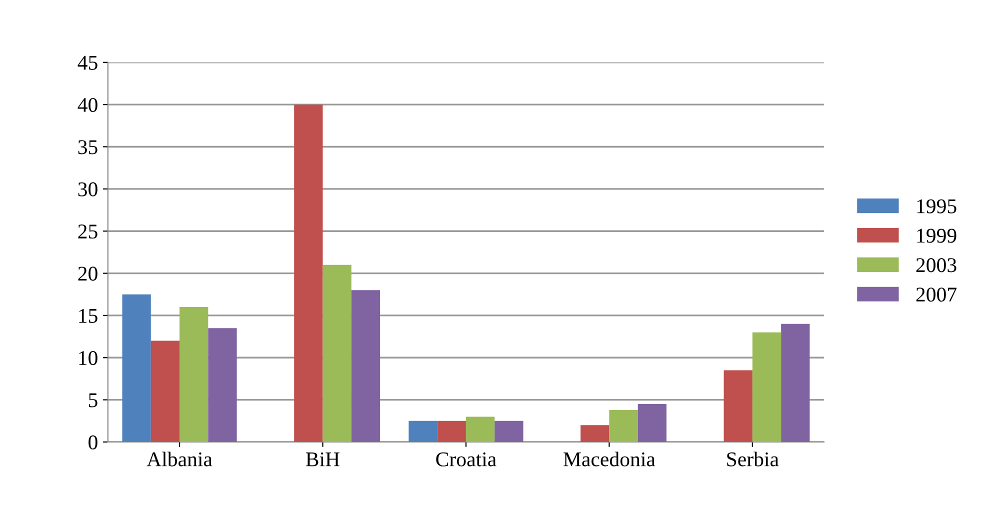 The width and height of the screenshot is (981, 520). I want to click on x-tick-label: Macedonia, so click(610, 459).